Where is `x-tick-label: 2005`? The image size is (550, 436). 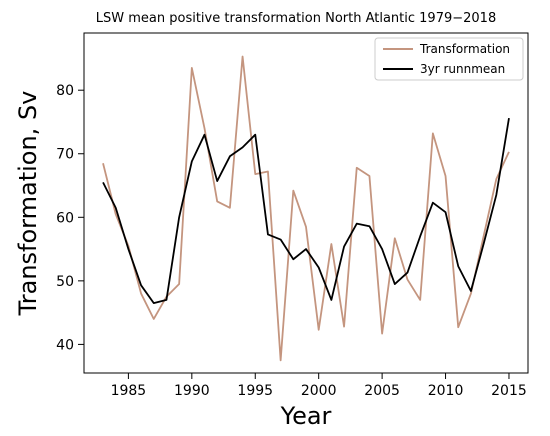 x-tick-label: 2005 is located at coordinates (382, 391).